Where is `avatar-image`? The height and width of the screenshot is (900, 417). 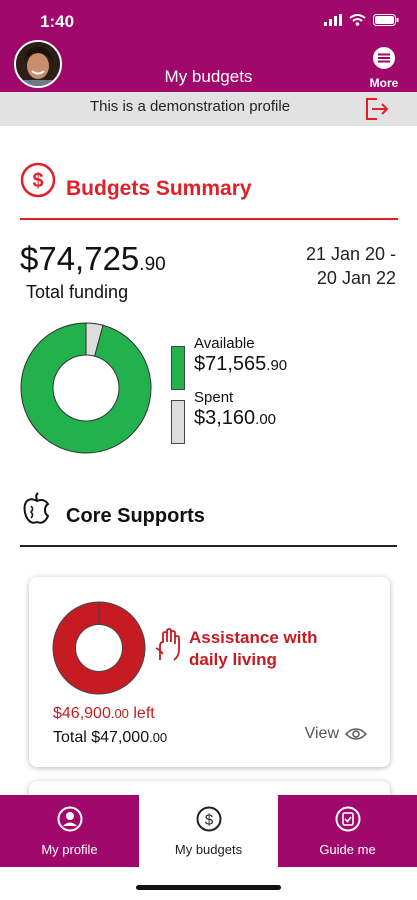 avatar-image is located at coordinates (38, 64).